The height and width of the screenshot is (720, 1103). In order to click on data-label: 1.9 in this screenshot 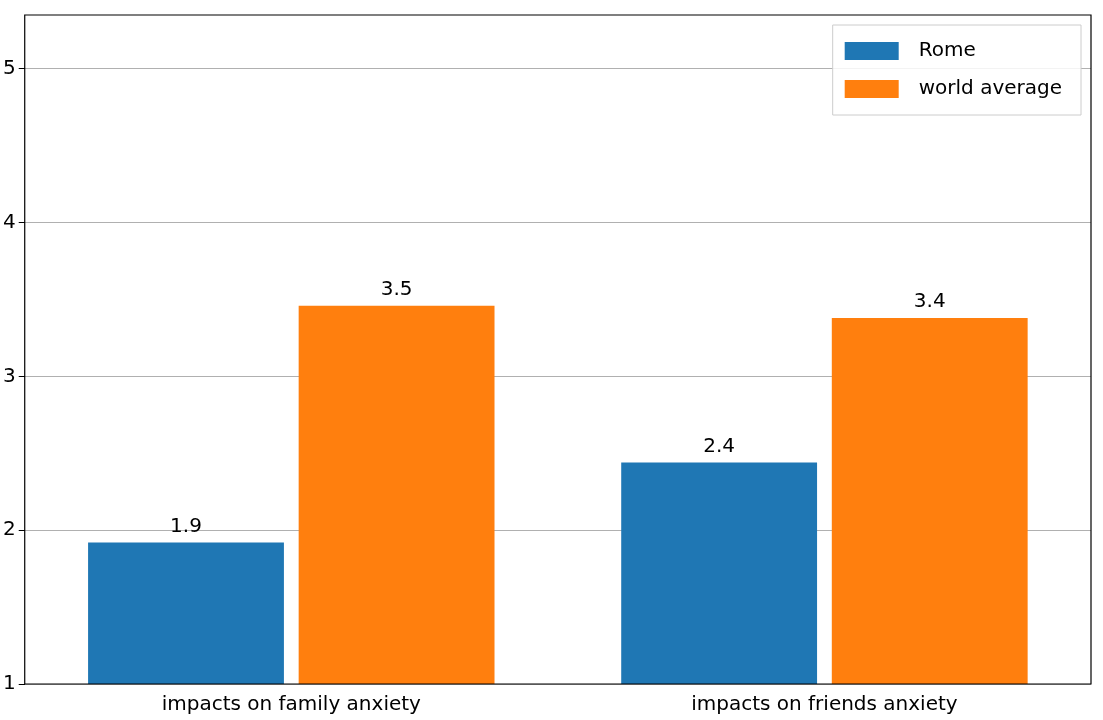, I will do `click(186, 524)`.